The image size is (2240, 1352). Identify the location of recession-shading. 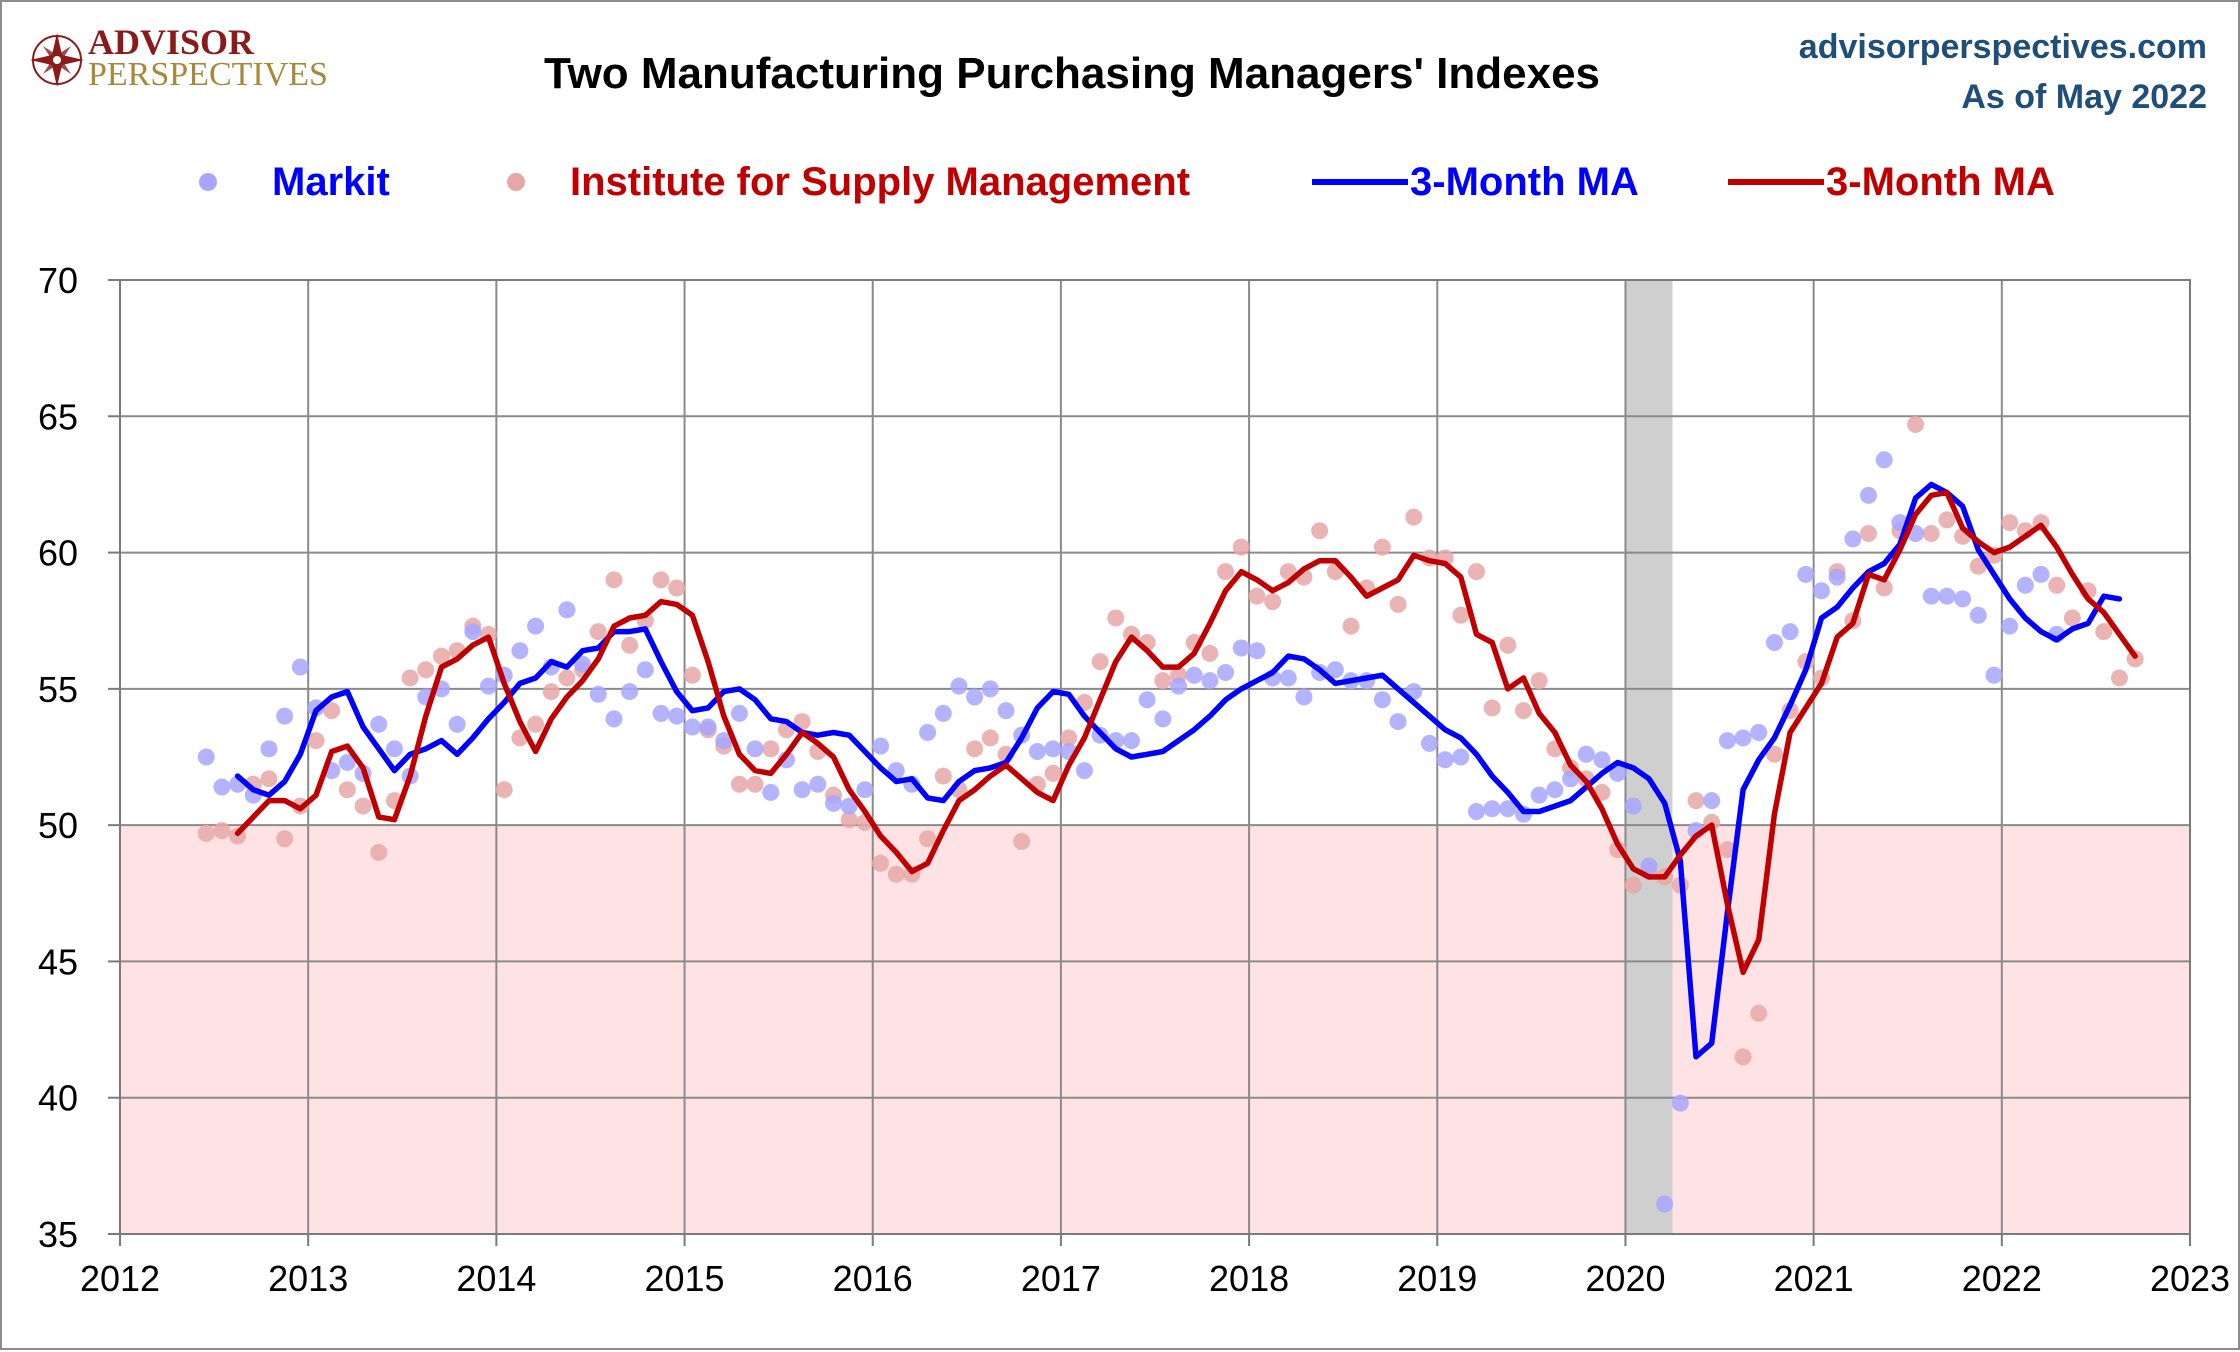
(1649, 757).